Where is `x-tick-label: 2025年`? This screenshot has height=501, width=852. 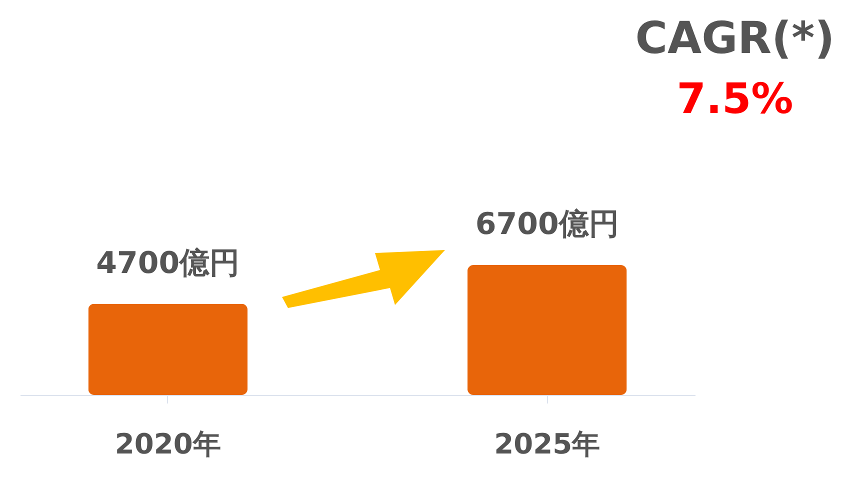 x-tick-label: 2025年 is located at coordinates (547, 444).